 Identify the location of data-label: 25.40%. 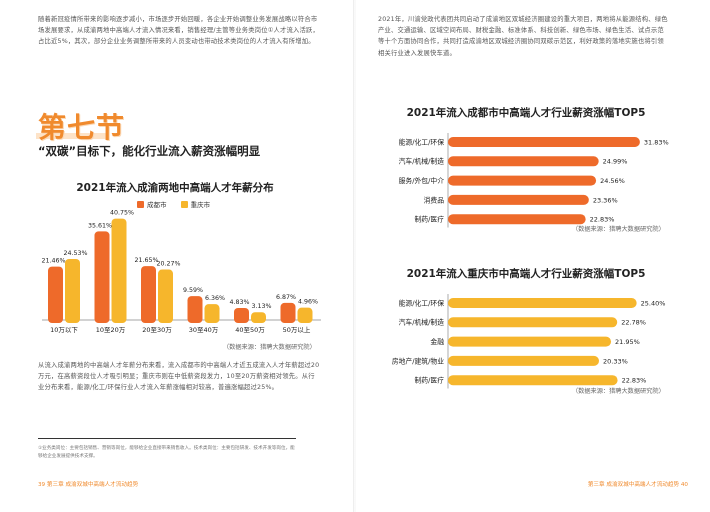
(653, 303).